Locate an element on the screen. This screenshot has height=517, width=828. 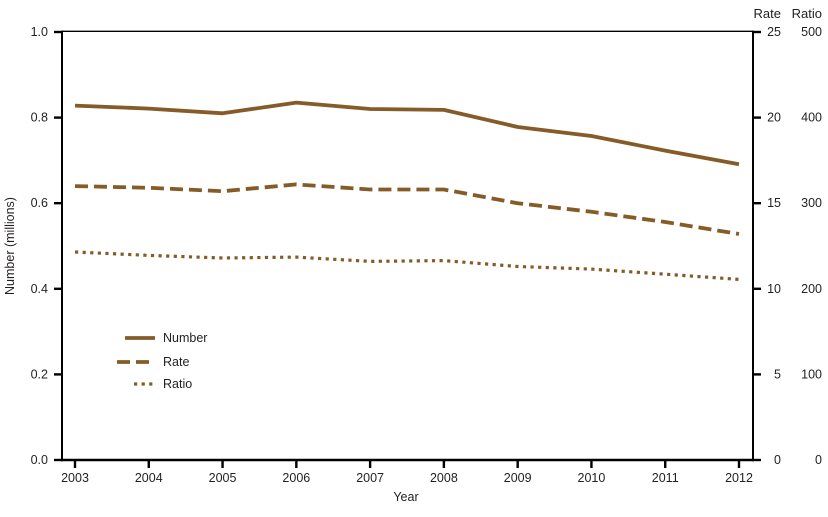
ratio-tick-label: 300 is located at coordinates (811, 203).